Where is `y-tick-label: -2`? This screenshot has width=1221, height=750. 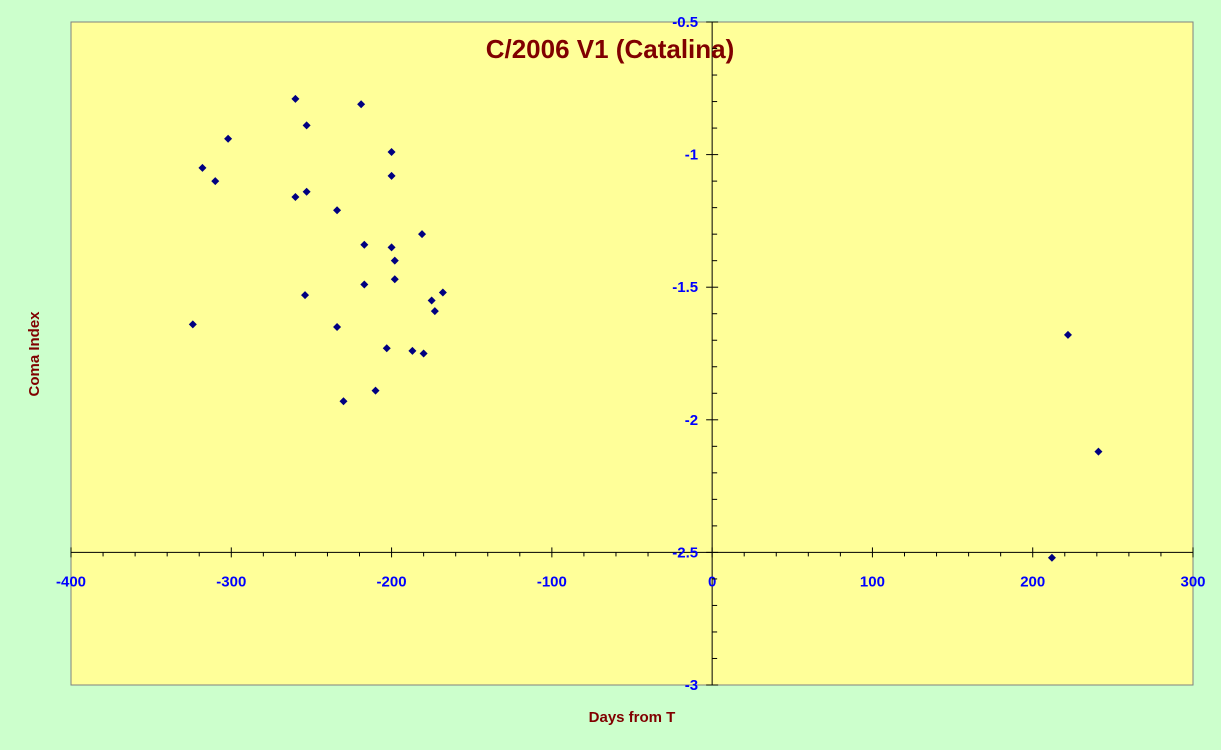
y-tick-label: -2 is located at coordinates (691, 420).